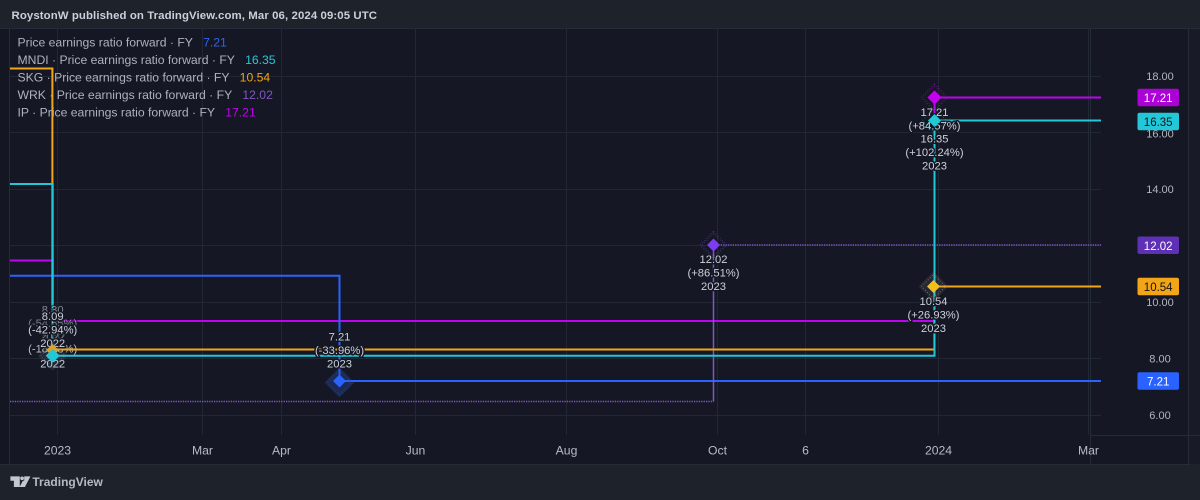 This screenshot has width=1200, height=500. Describe the element at coordinates (53, 317) in the screenshot. I see `svg-text: 8.09` at that location.